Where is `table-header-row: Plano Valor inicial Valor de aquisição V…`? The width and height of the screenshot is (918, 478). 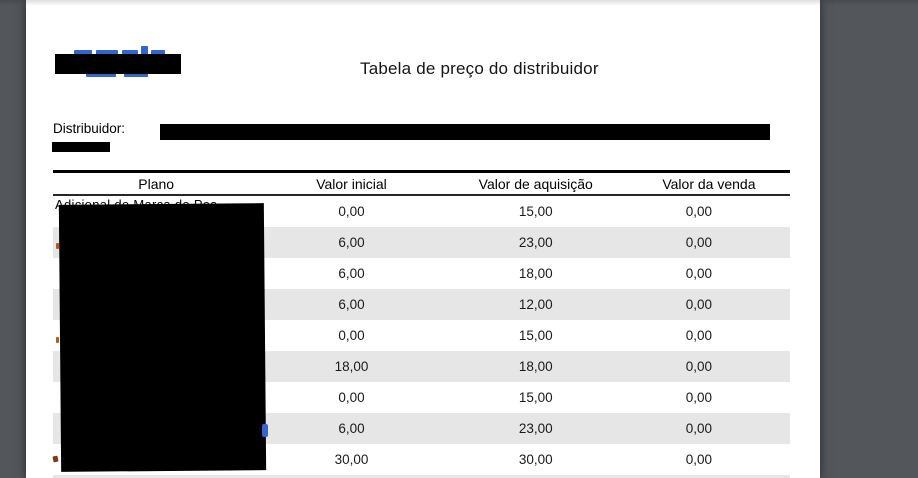
table-header-row: Plano Valor inicial Valor de aquisição V… is located at coordinates (421, 183).